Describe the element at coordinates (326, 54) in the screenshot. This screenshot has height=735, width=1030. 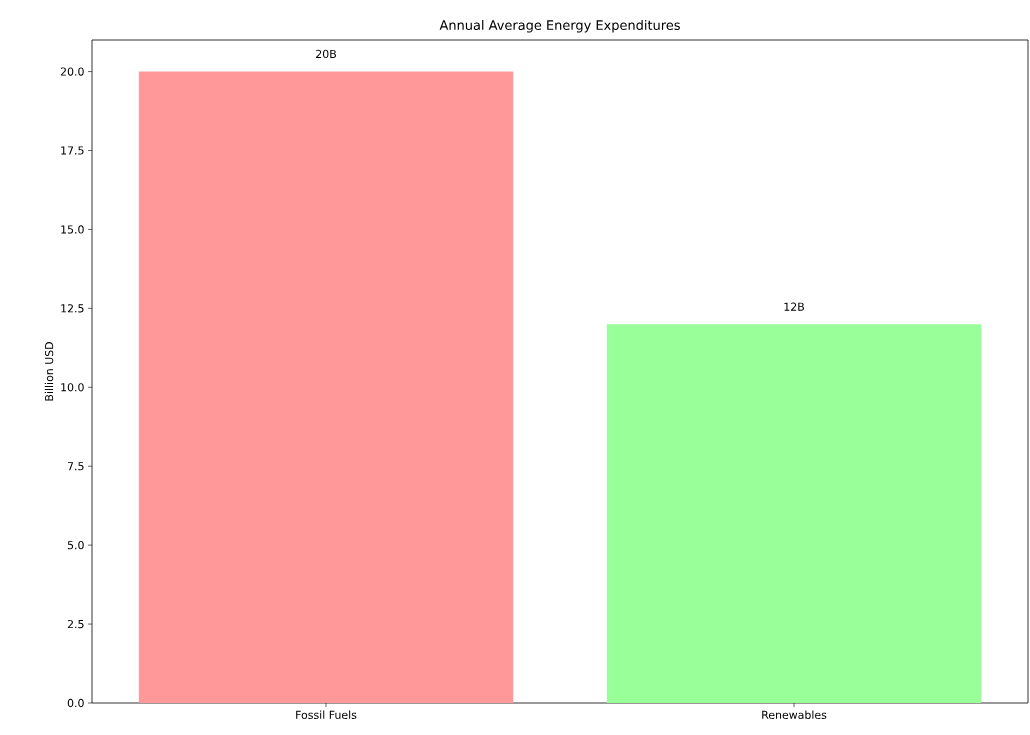
I see `data-label: 20B` at that location.